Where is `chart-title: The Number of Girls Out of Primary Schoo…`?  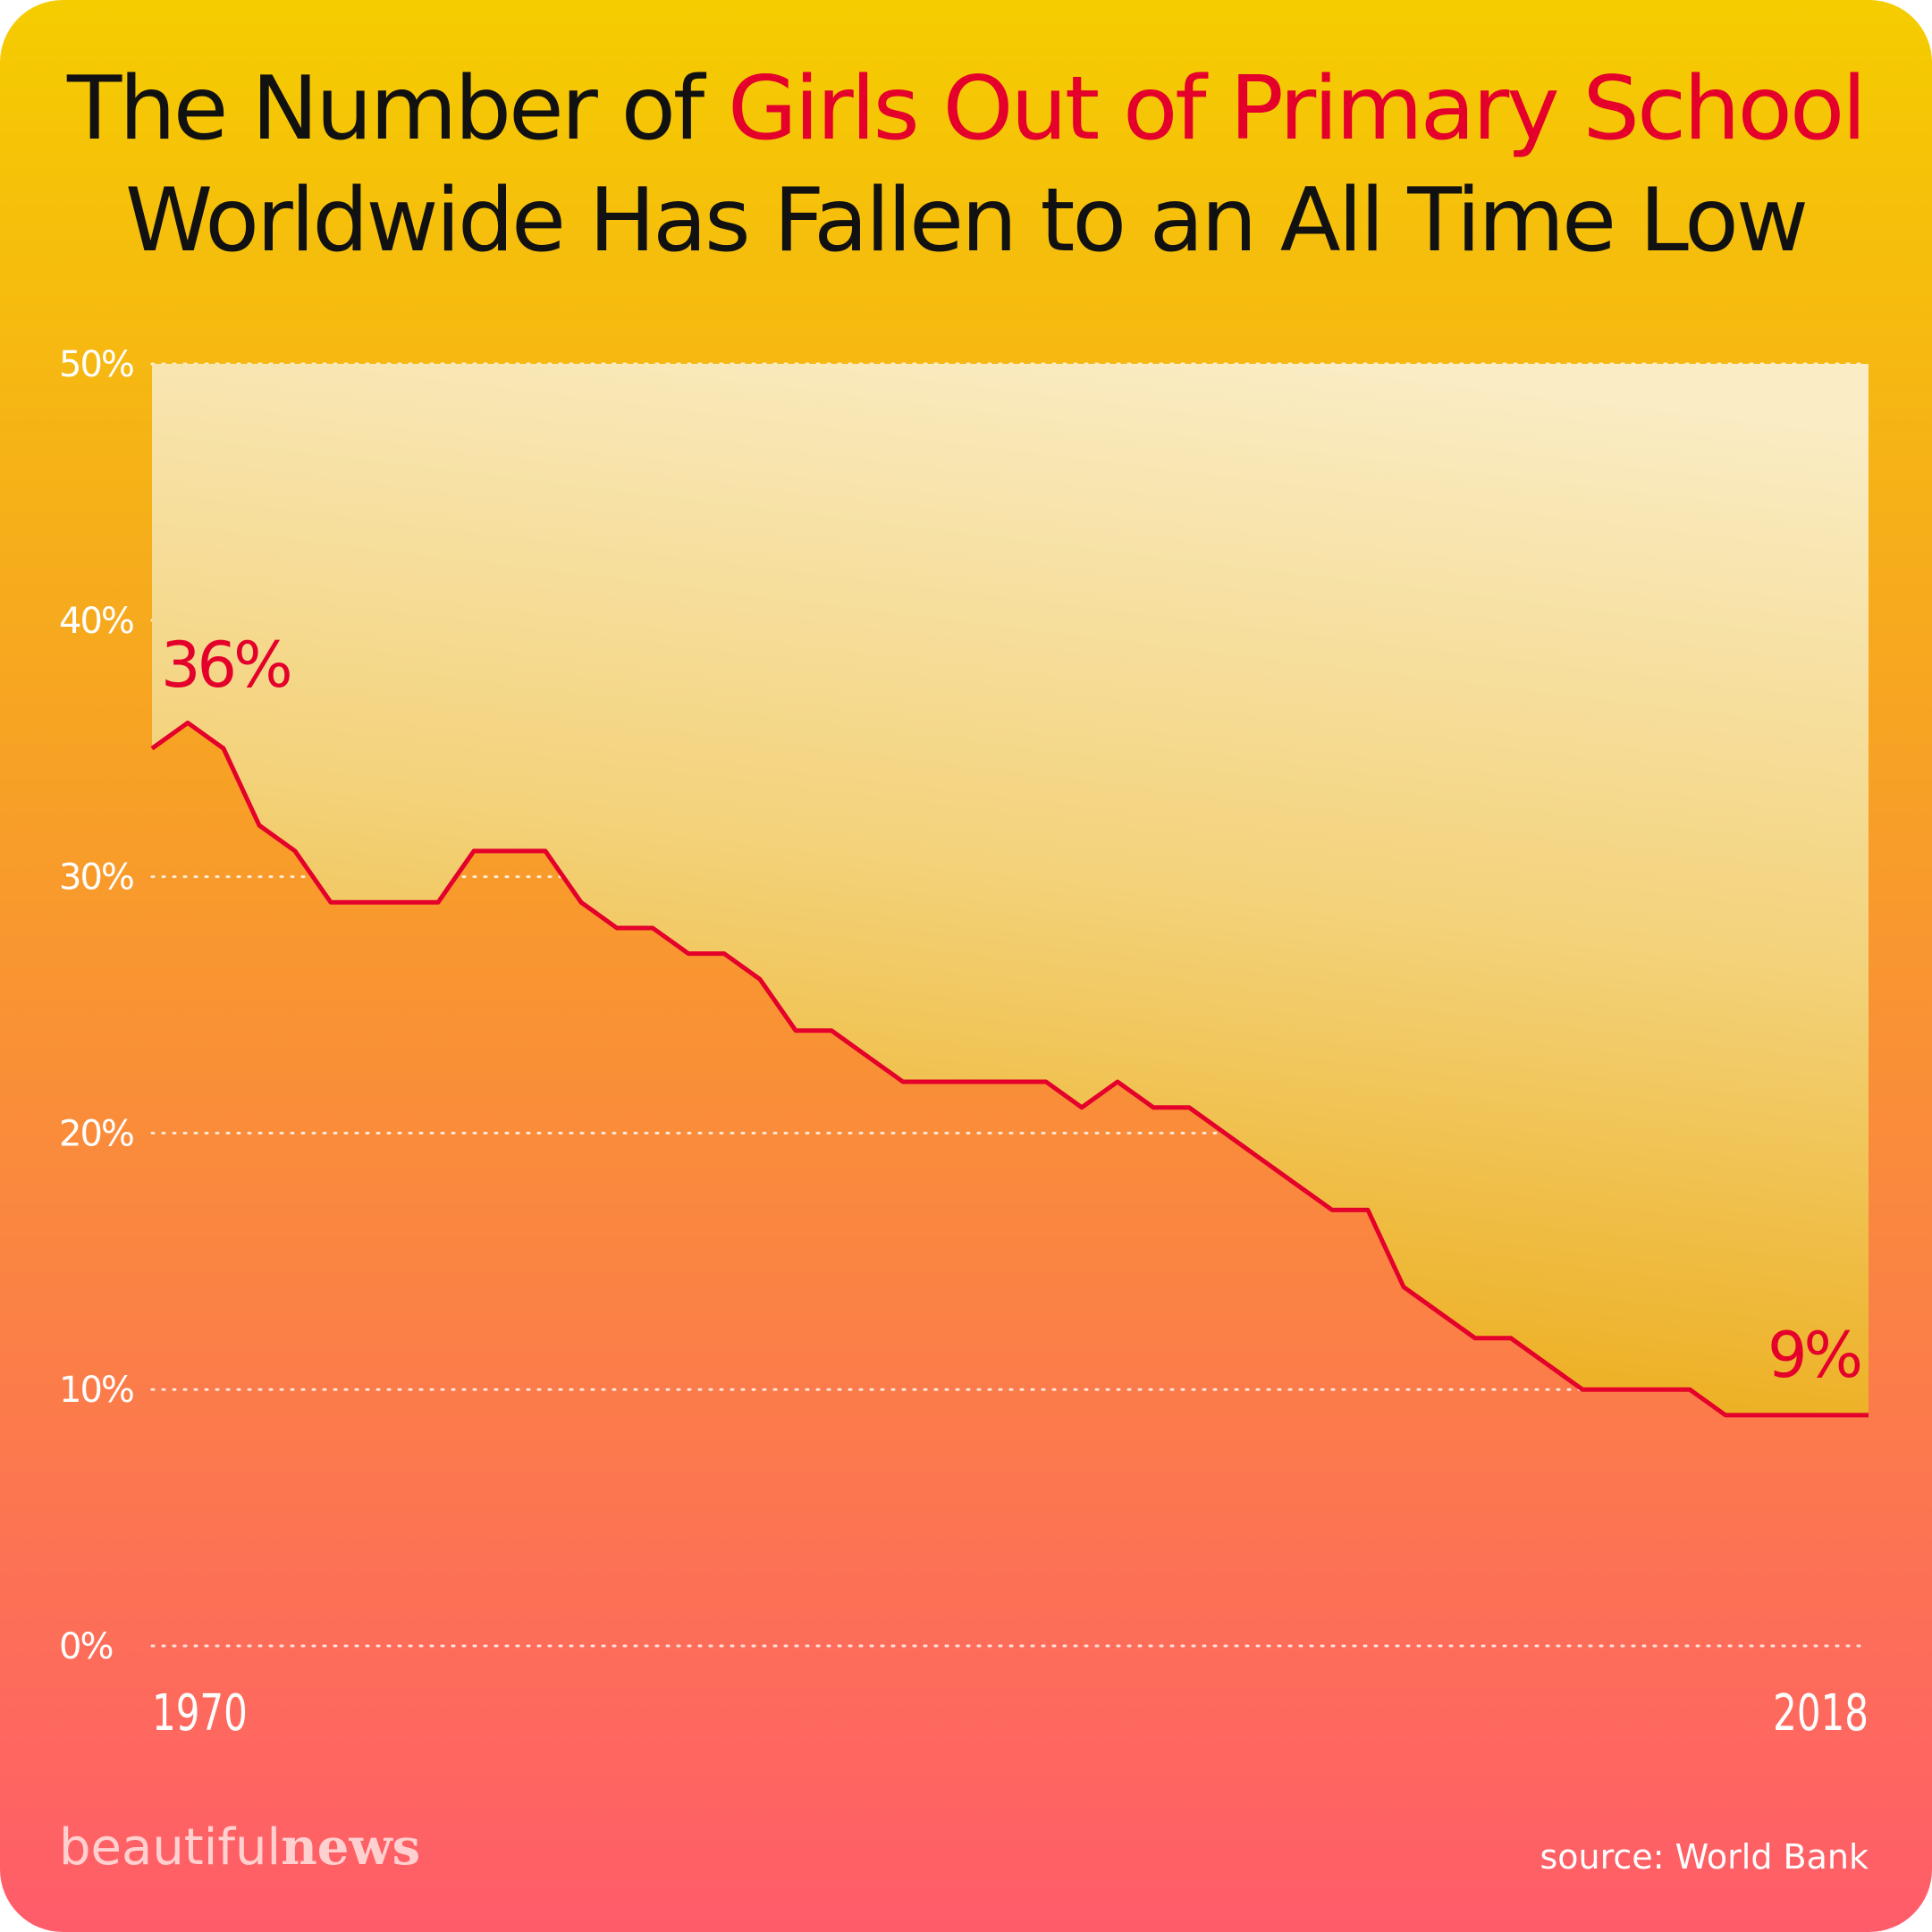 chart-title: The Number of Girls Out of Primary Schoo… is located at coordinates (965, 109).